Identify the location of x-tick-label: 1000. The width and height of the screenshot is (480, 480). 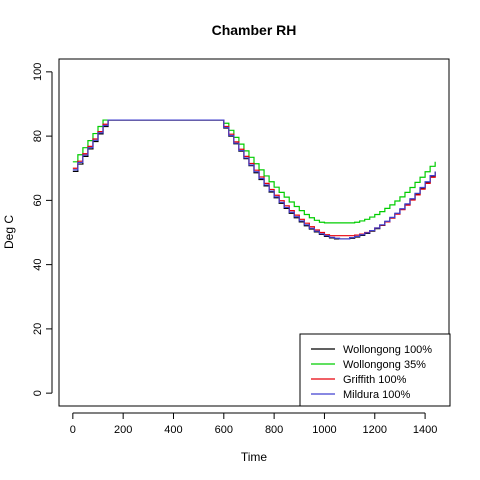
(324, 430).